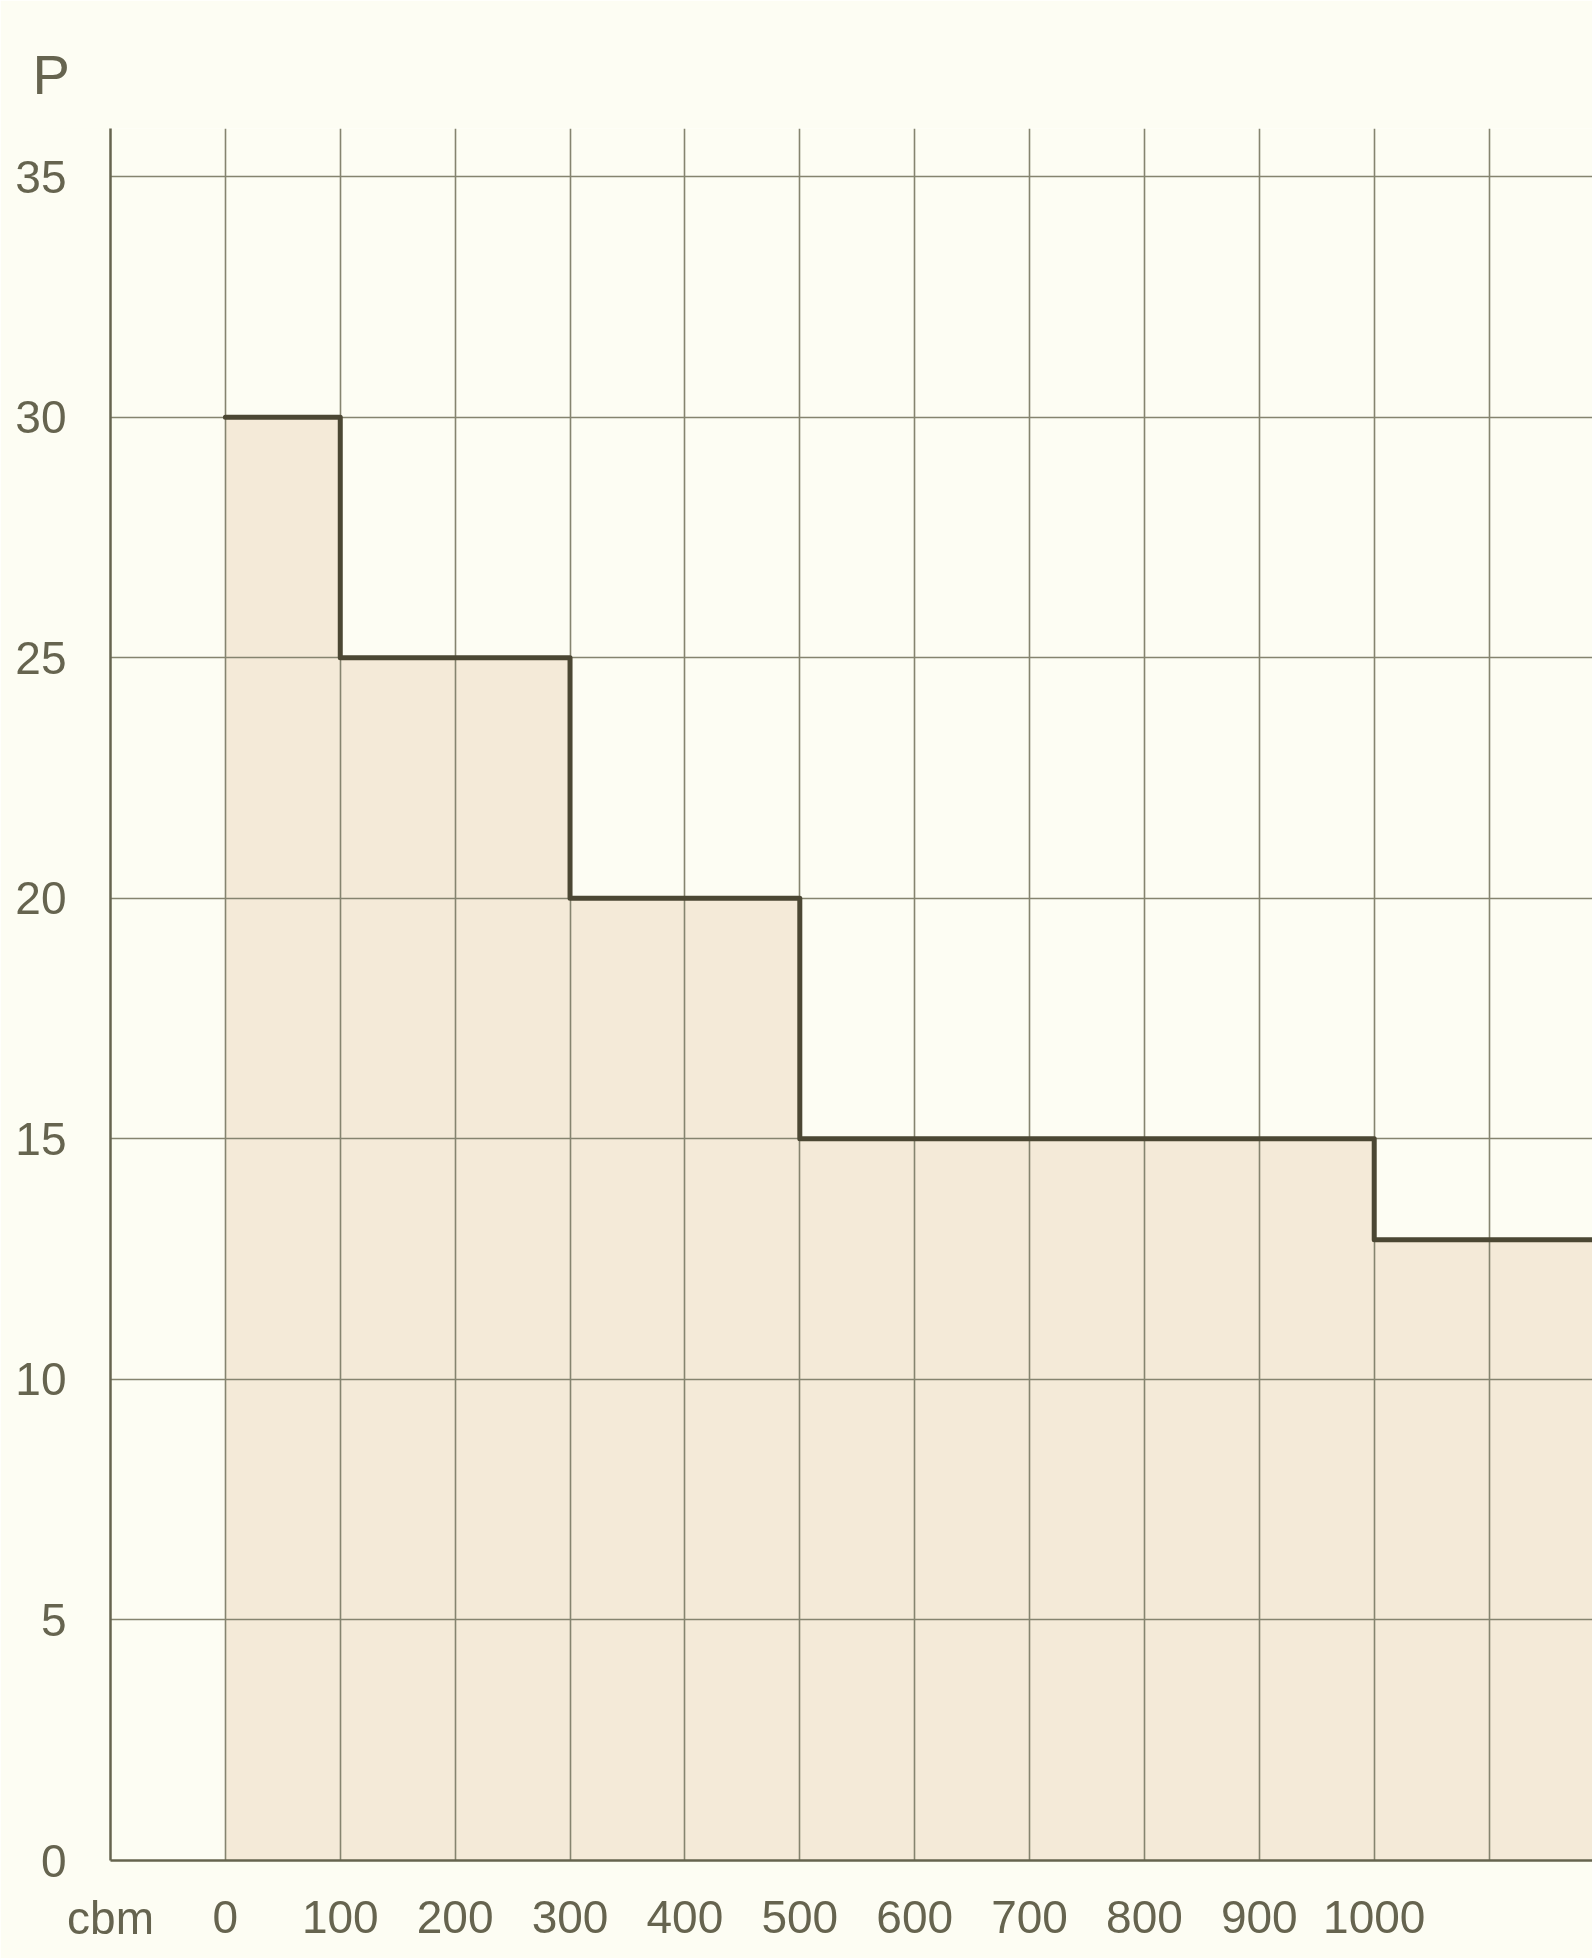  What do you see at coordinates (800, 1916) in the screenshot?
I see `x-tick-label: 500` at bounding box center [800, 1916].